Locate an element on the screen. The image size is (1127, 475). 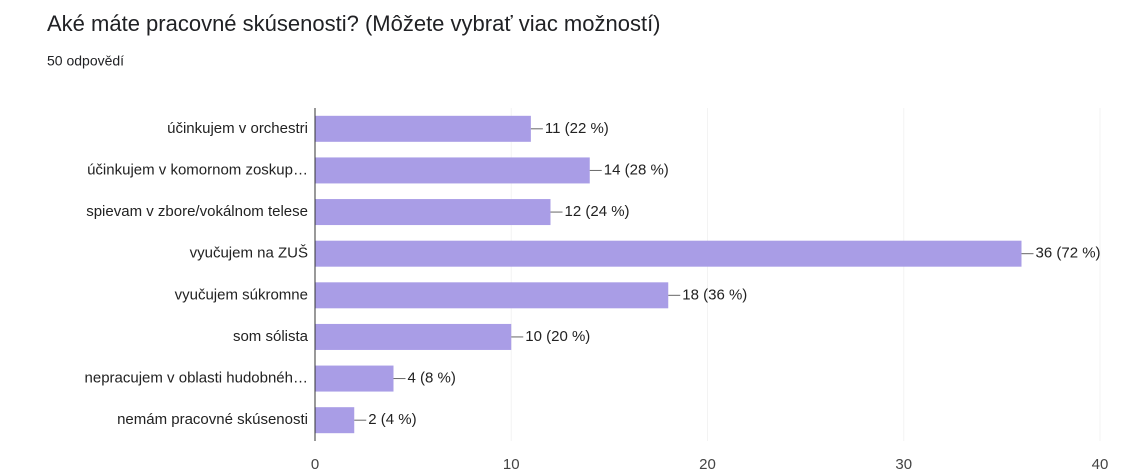
y-tick-label: spievam v zbore/vokálnom telese is located at coordinates (197, 211).